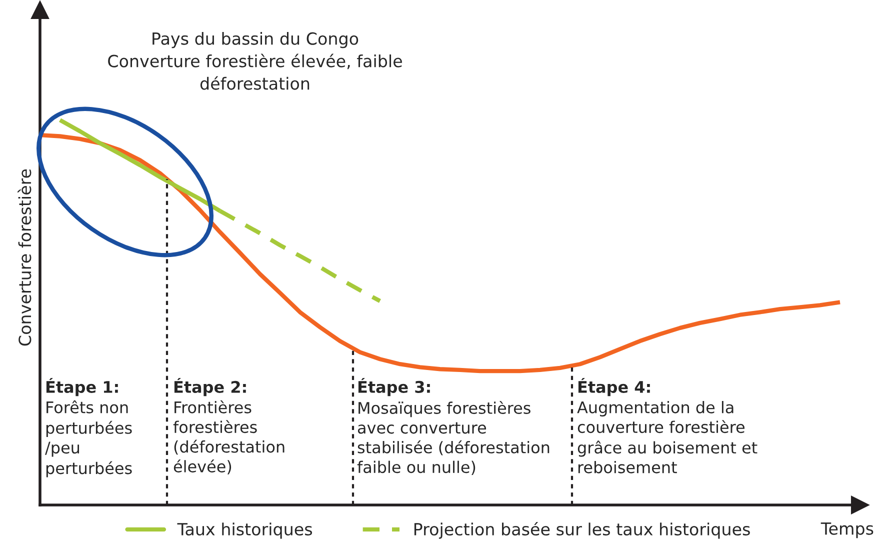 Image resolution: width=878 pixels, height=551 pixels. What do you see at coordinates (25, 257) in the screenshot?
I see `y-axis-title: Converture forestière` at bounding box center [25, 257].